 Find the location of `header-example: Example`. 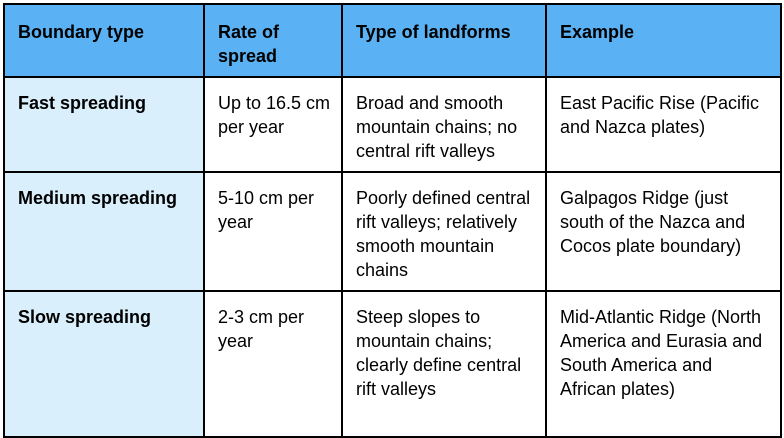

header-example: Example is located at coordinates (663, 40).